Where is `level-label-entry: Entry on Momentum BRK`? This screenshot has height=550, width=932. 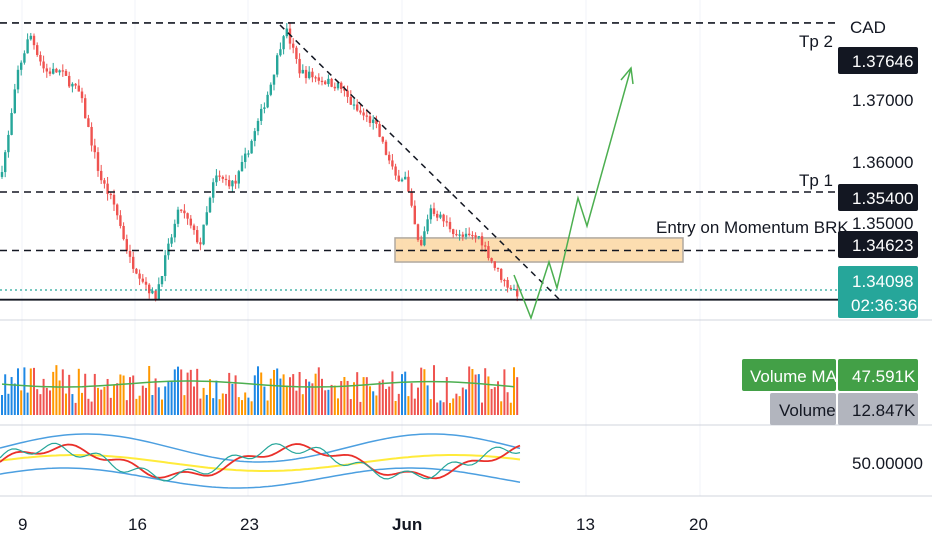 level-label-entry: Entry on Momentum BRK is located at coordinates (752, 227).